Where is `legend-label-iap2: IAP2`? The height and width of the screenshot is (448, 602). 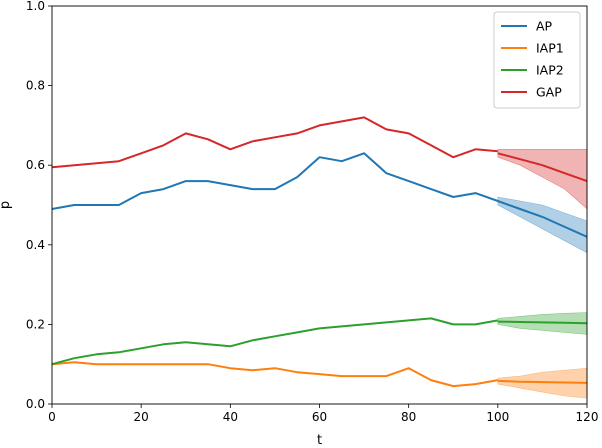
legend-label-iap2: IAP2 is located at coordinates (550, 70).